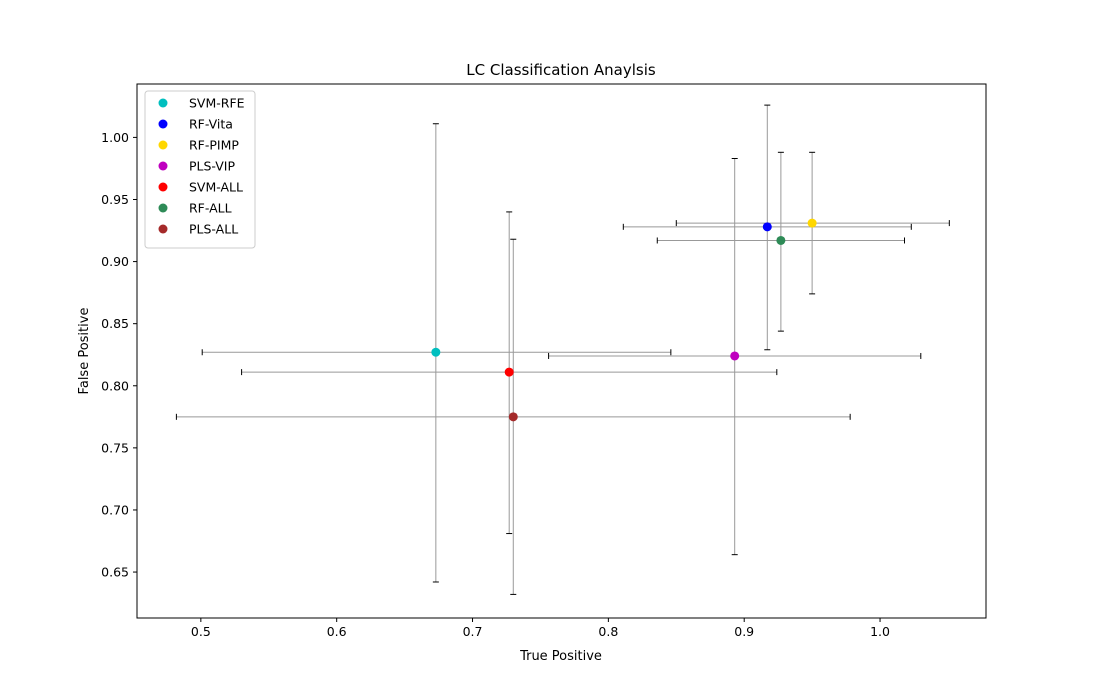 Image resolution: width=1096 pixels, height=696 pixels. What do you see at coordinates (115, 137) in the screenshot?
I see `y-tick-label: 1.00` at bounding box center [115, 137].